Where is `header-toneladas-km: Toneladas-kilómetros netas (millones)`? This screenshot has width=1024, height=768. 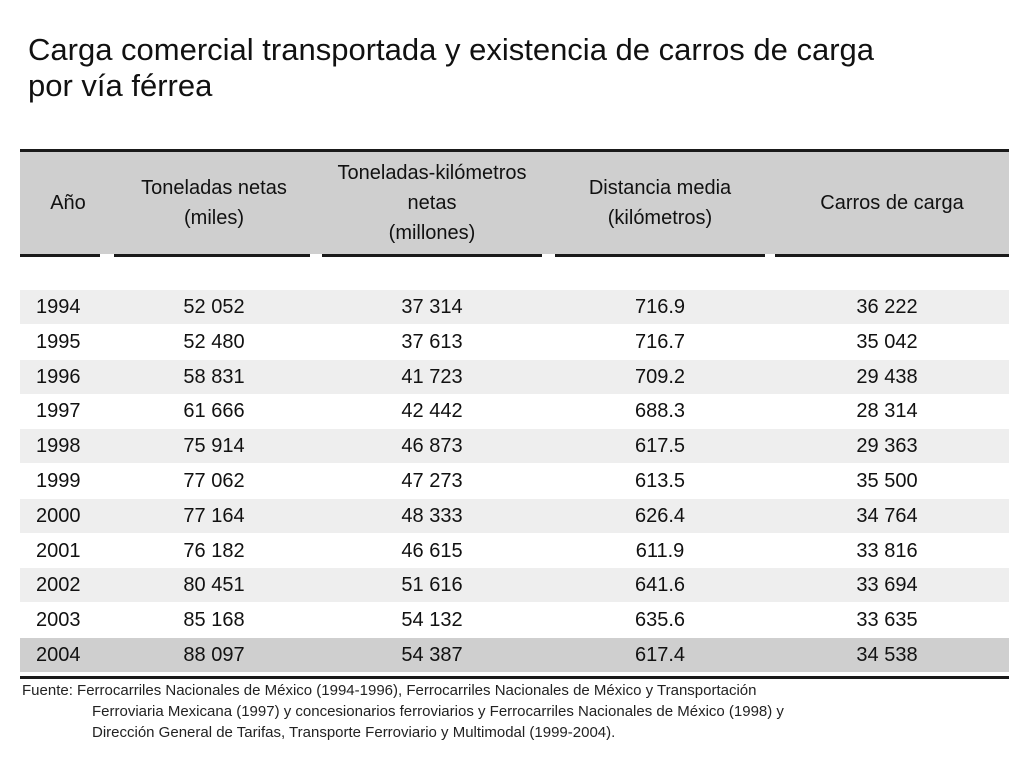
header-toneladas-km: Toneladas-kilómetros netas (millones) is located at coordinates (432, 203).